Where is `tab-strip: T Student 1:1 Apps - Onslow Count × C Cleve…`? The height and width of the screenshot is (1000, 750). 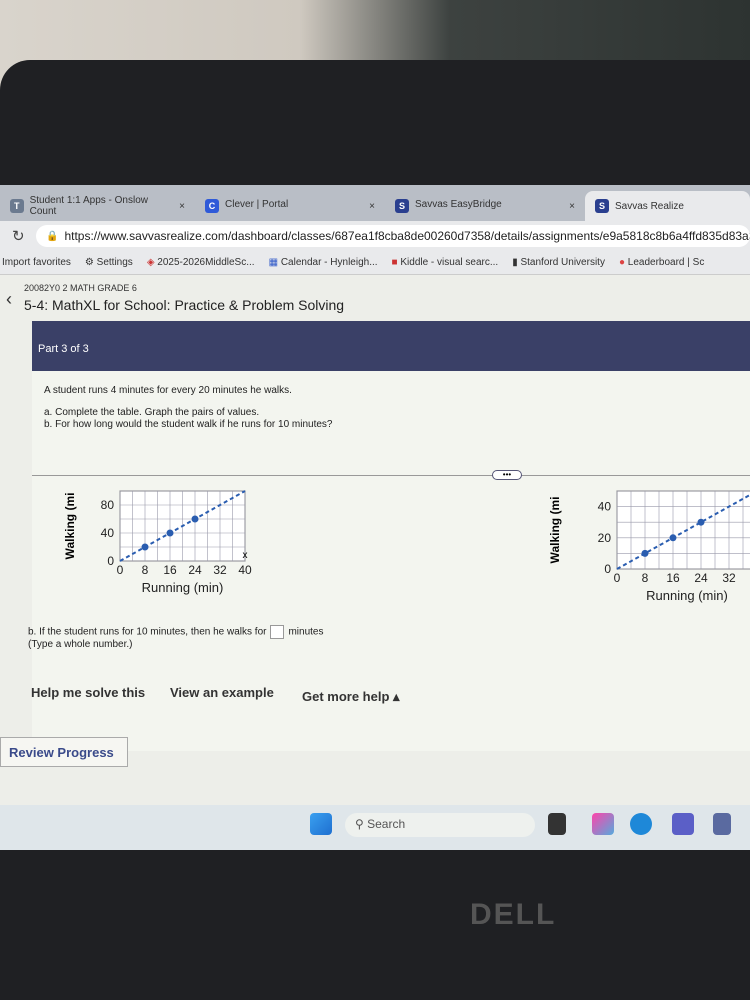 tab-strip: T Student 1:1 Apps - Onslow Count × C Cleve… is located at coordinates (375, 203).